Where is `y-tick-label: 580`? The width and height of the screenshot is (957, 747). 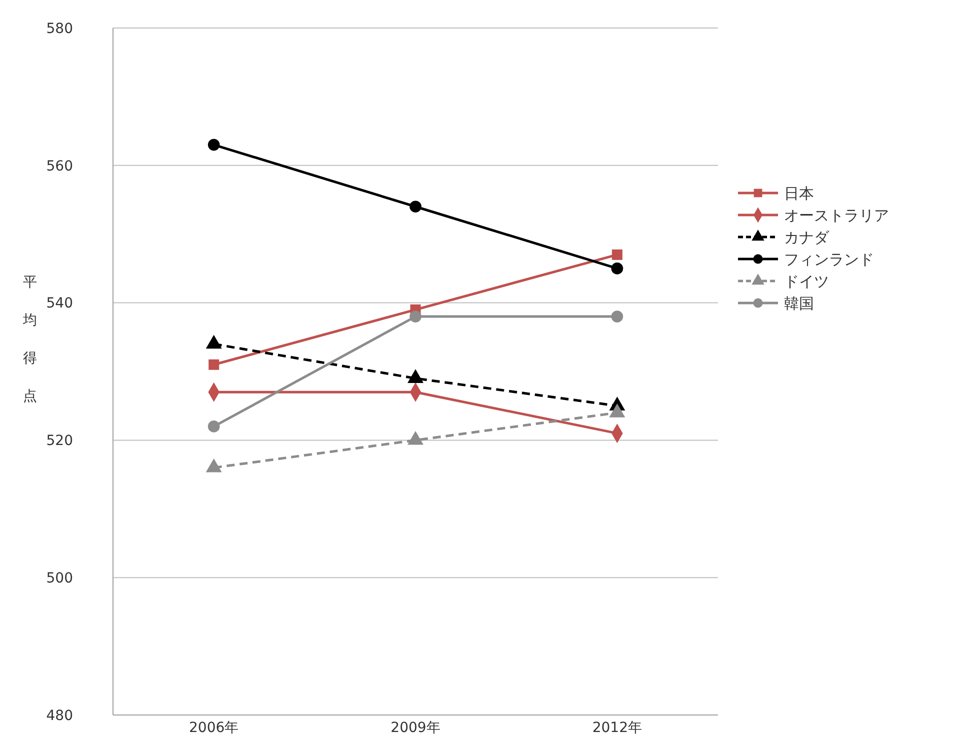 y-tick-label: 580 is located at coordinates (59, 28).